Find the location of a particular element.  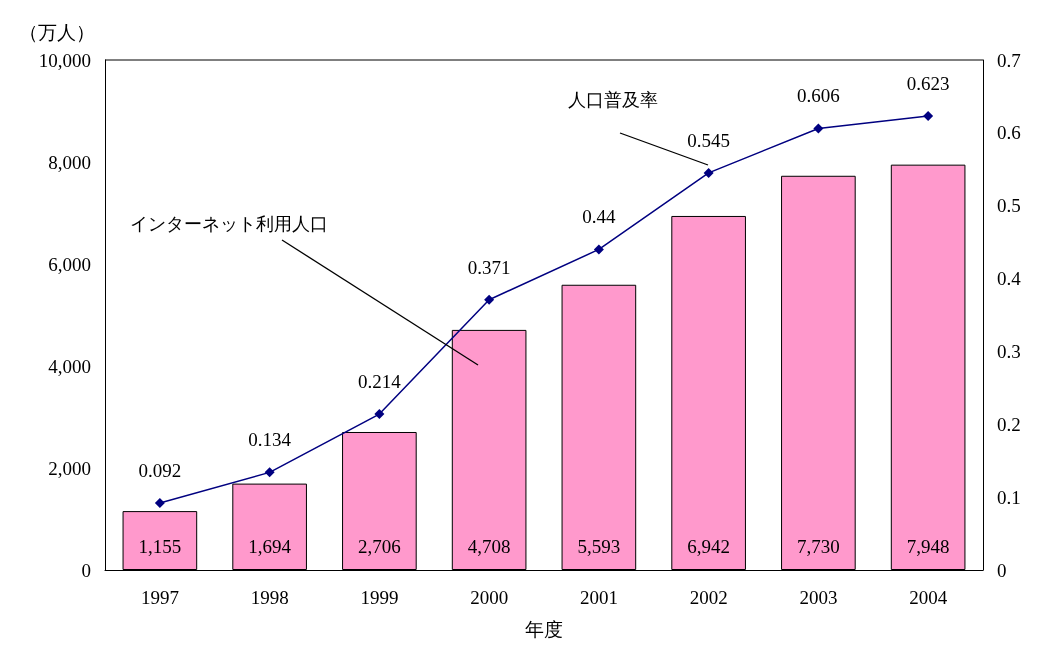

x-tick-label: 2004 is located at coordinates (928, 597).